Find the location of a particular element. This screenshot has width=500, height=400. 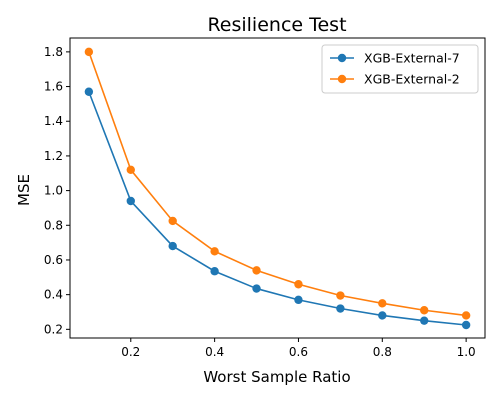

y-tick-label: 1.0 is located at coordinates (53, 191).